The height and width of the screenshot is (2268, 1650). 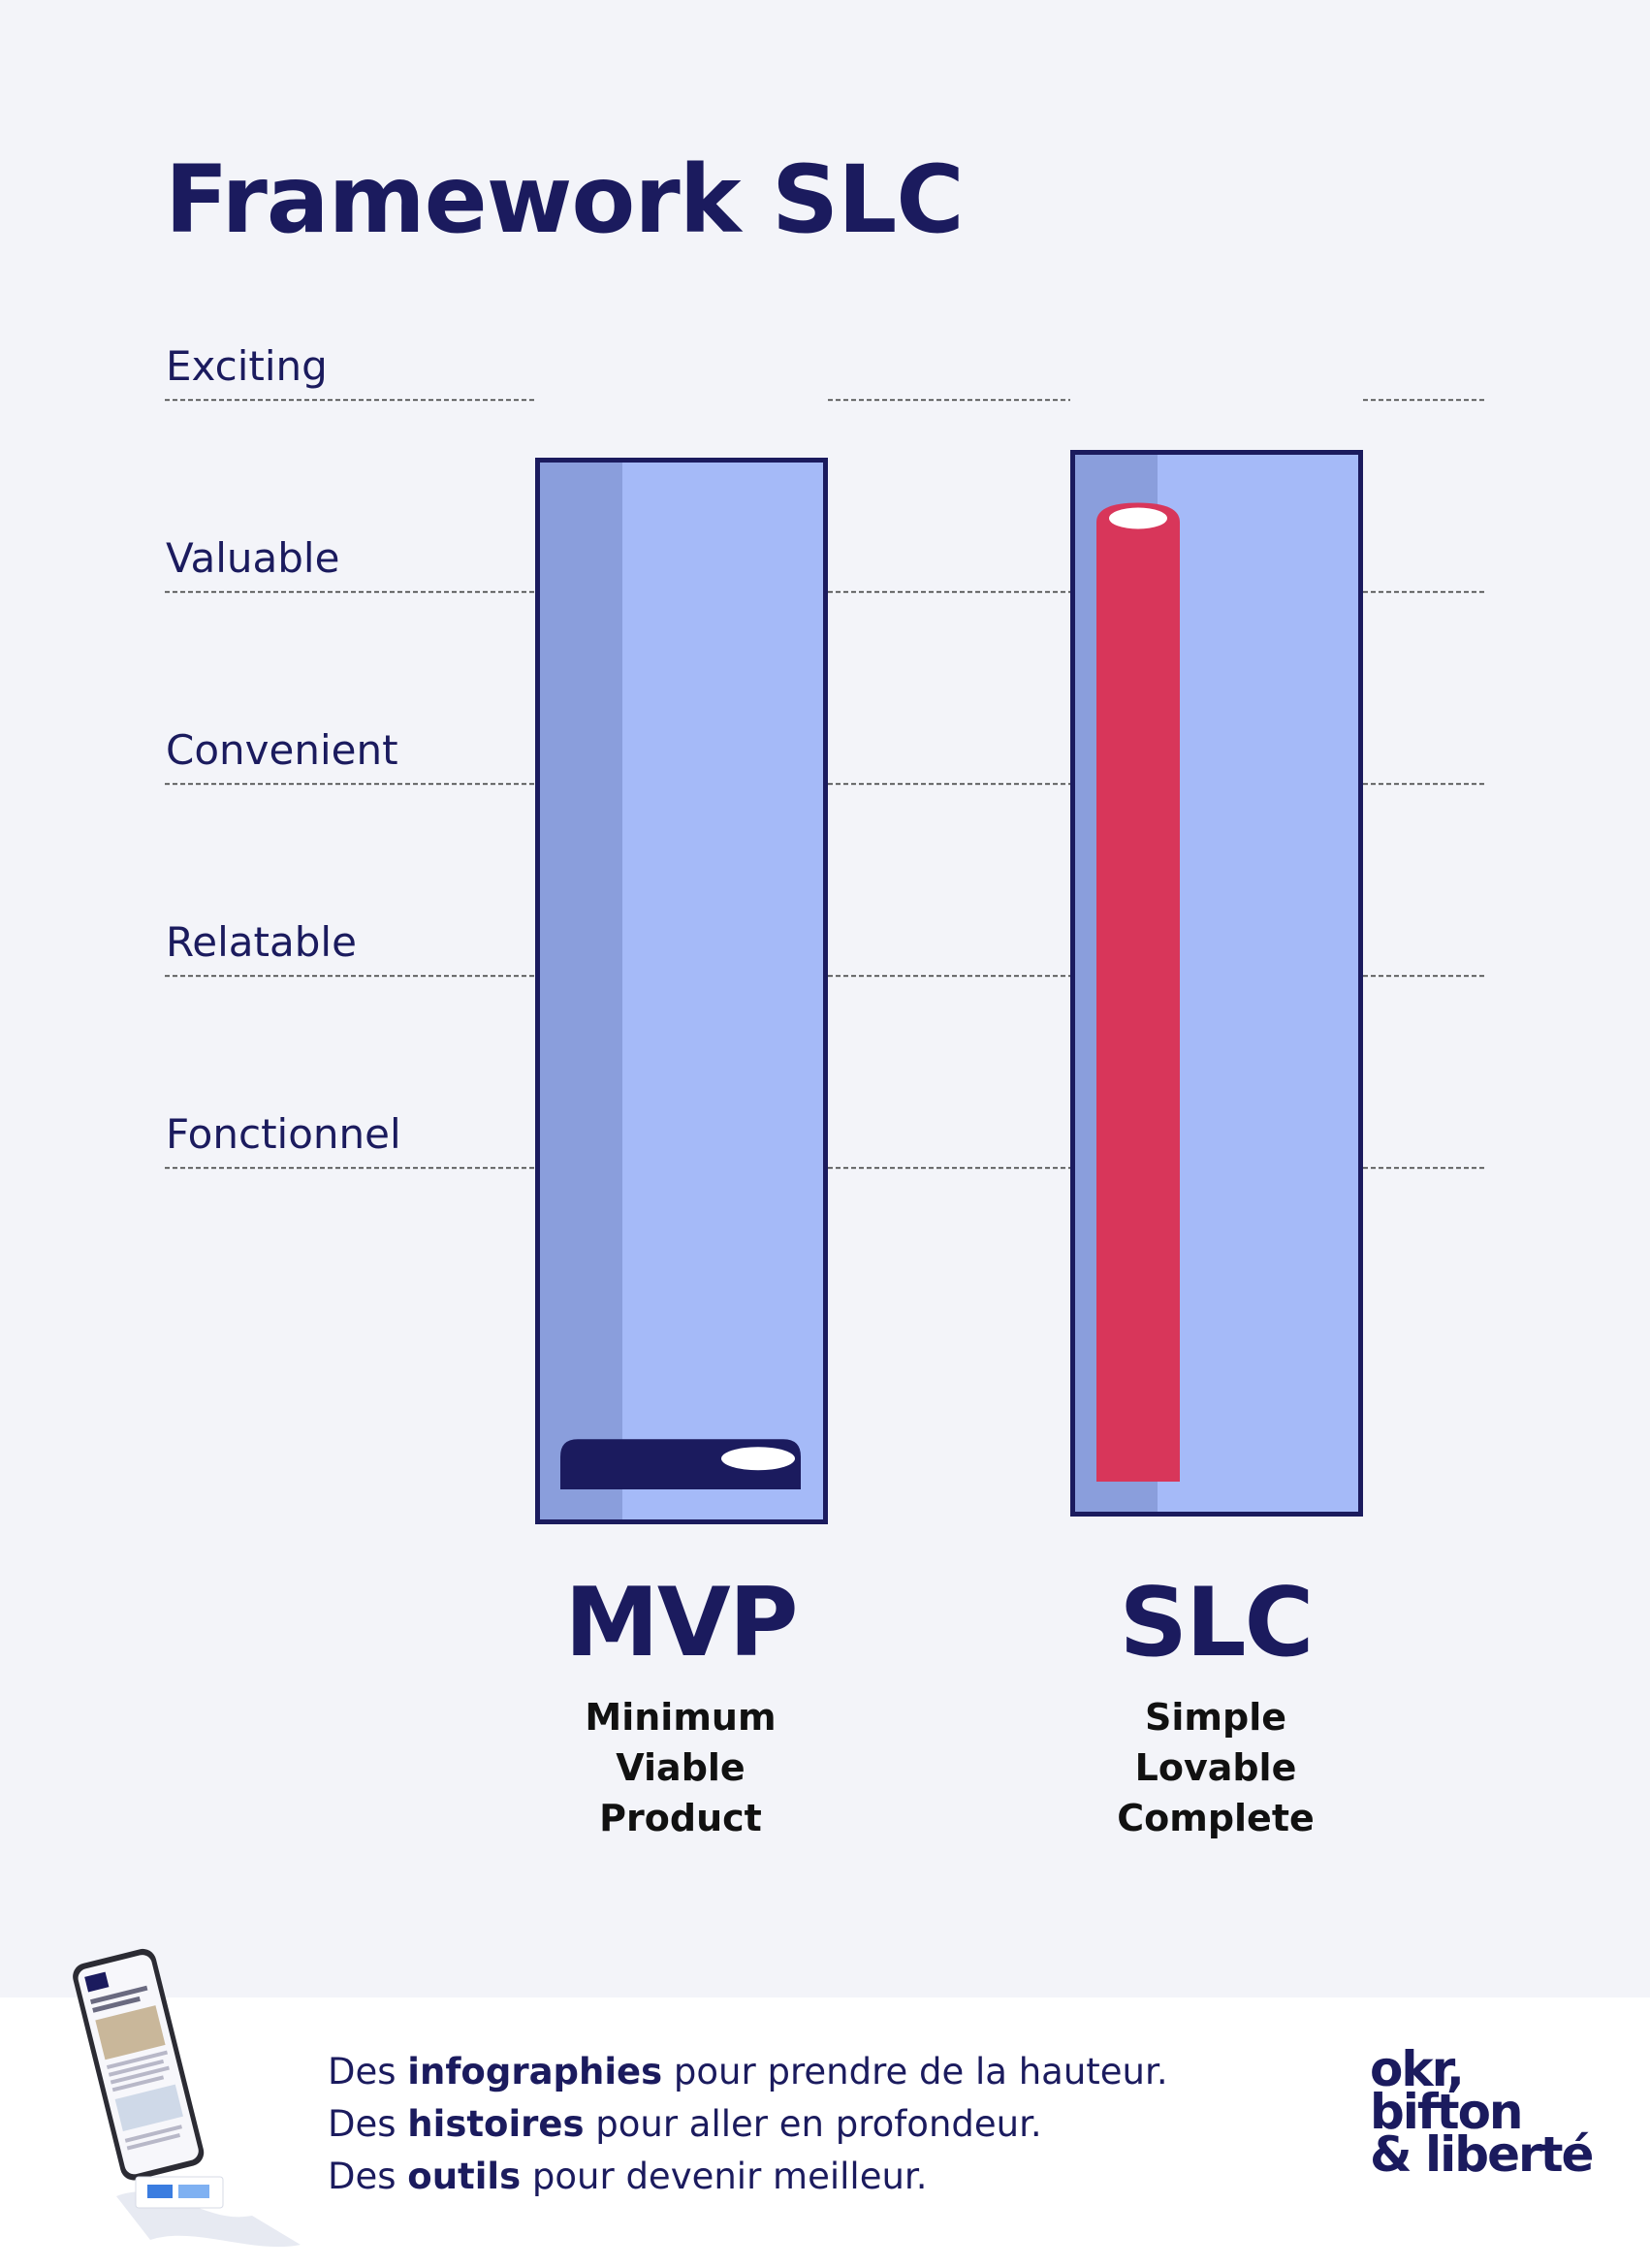 I want to click on mvp-line-2: Viable, so click(x=681, y=1767).